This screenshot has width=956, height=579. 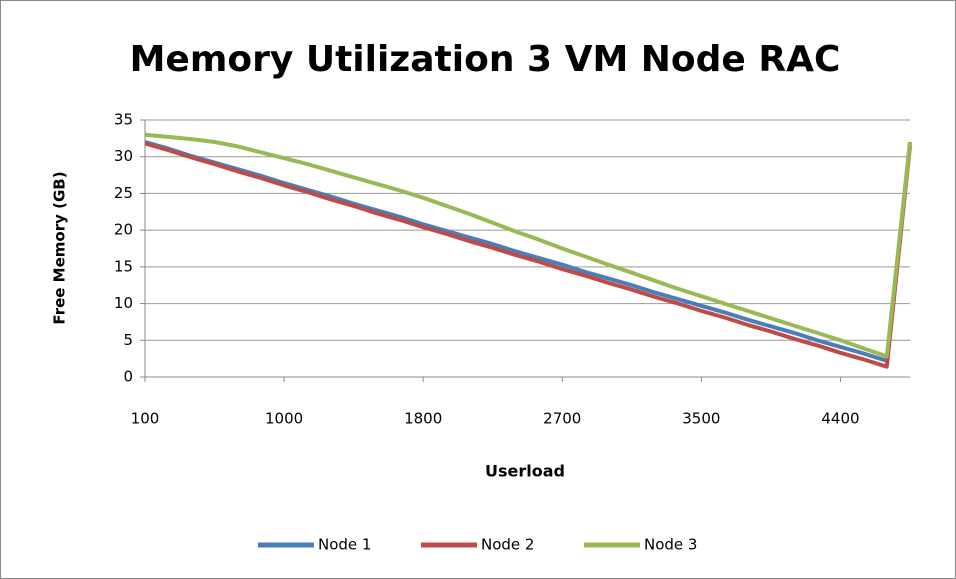 What do you see at coordinates (423, 419) in the screenshot?
I see `x-tick-label: 1800` at bounding box center [423, 419].